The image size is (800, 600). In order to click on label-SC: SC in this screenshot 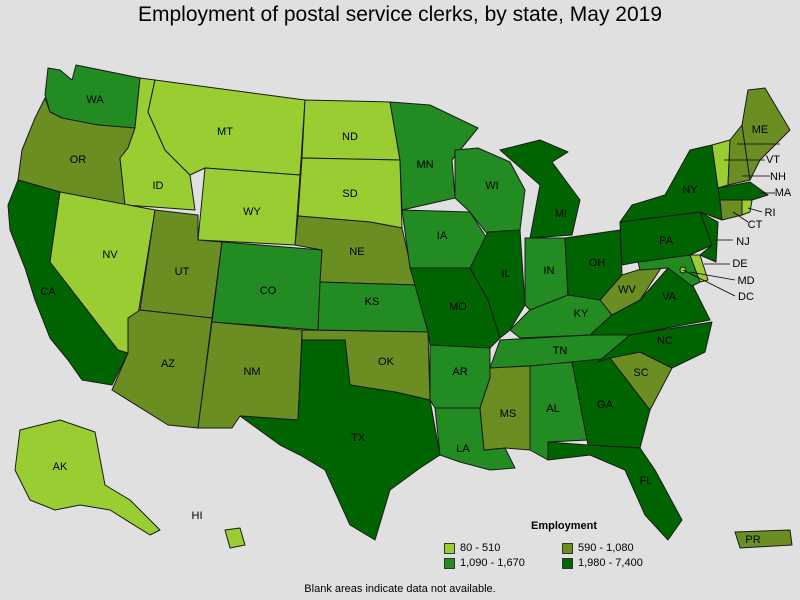, I will do `click(640, 373)`.